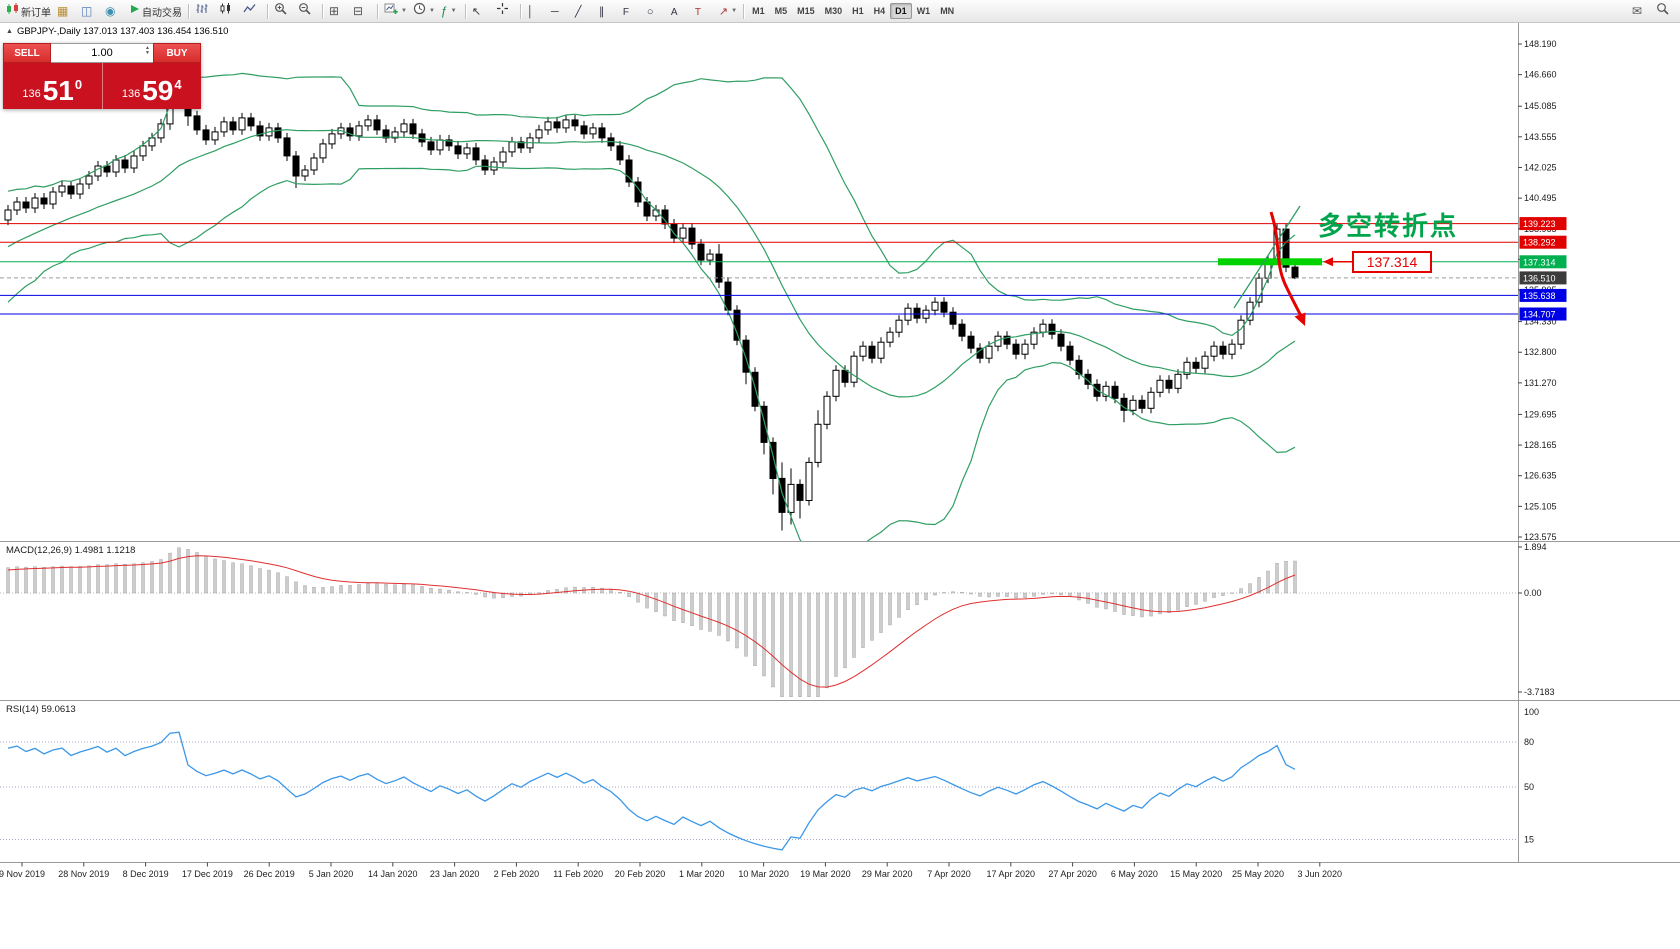 The height and width of the screenshot is (949, 1680). Describe the element at coordinates (758, 11) in the screenshot. I see `timeframe-button-m1: M1` at that location.